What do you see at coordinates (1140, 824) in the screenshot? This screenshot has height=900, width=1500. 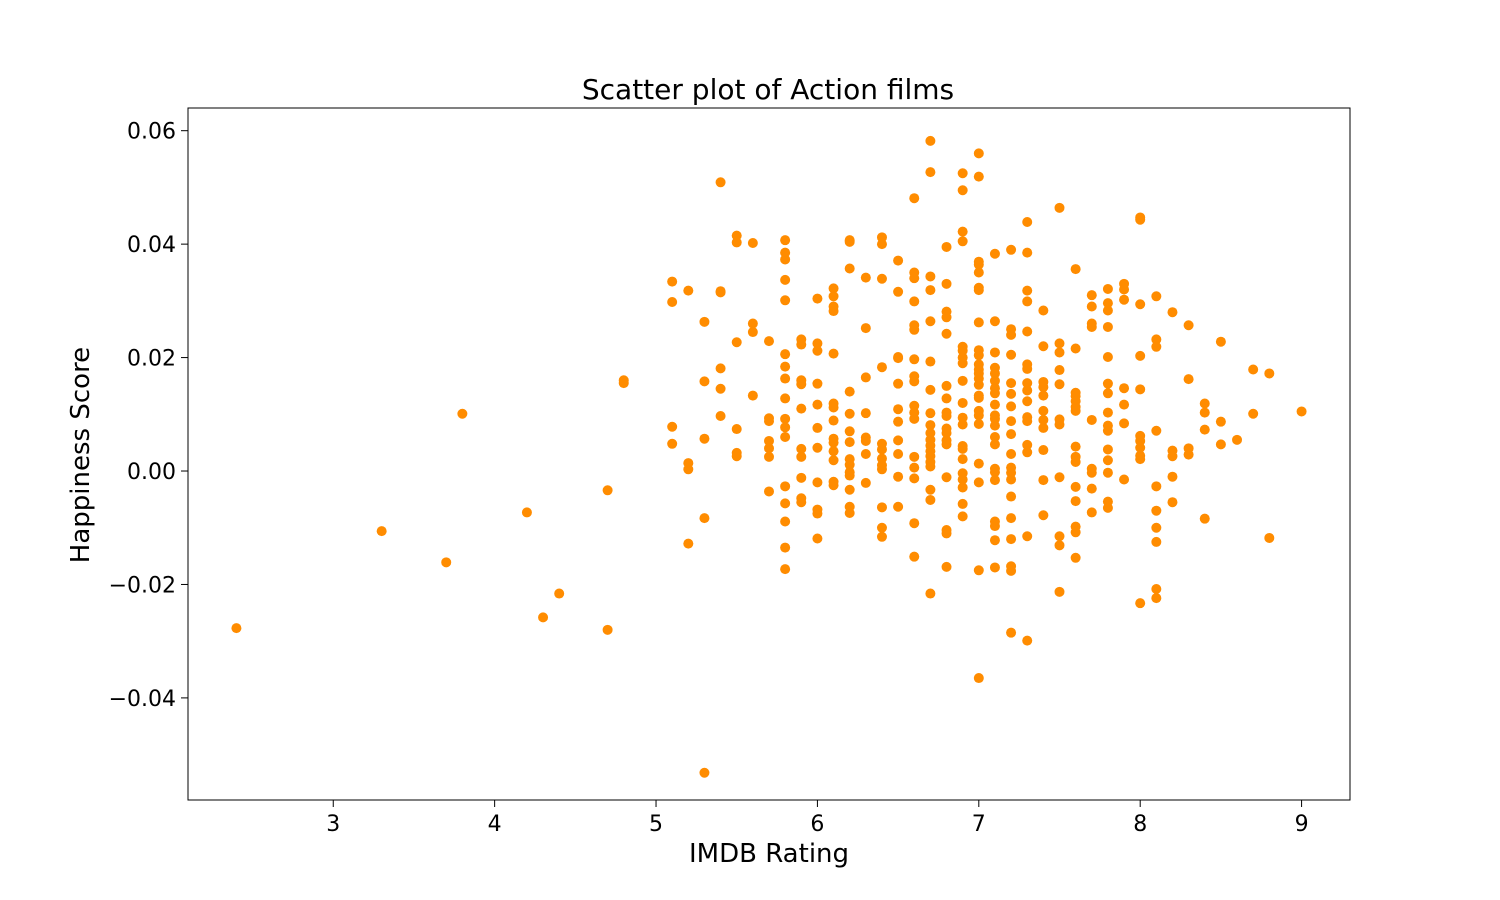 I see `x-tick-label: 8` at bounding box center [1140, 824].